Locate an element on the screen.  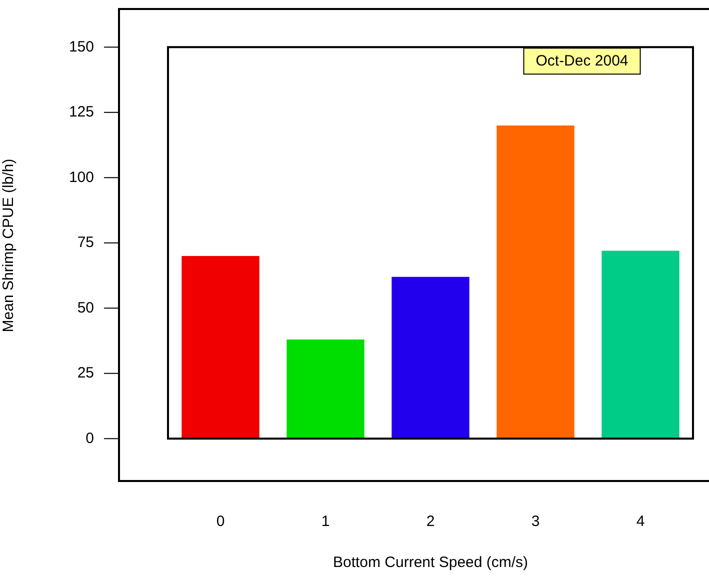
x-tick-label: 0 is located at coordinates (220, 521).